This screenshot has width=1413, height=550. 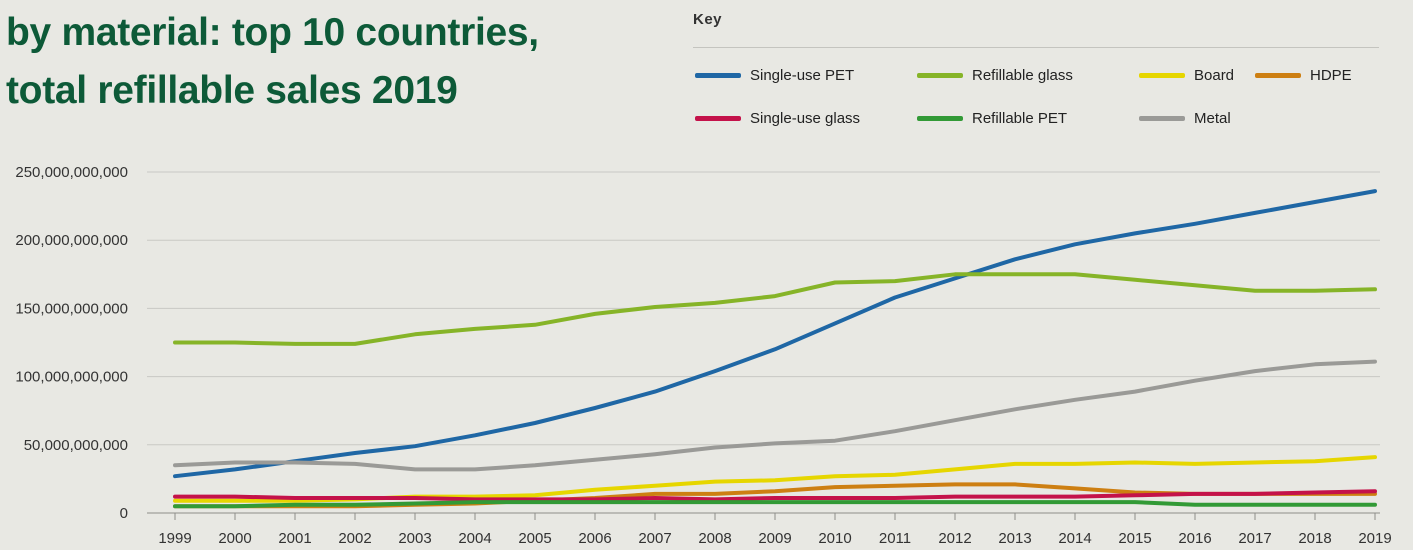 I want to click on x-tick-label: 2016, so click(x=1194, y=538).